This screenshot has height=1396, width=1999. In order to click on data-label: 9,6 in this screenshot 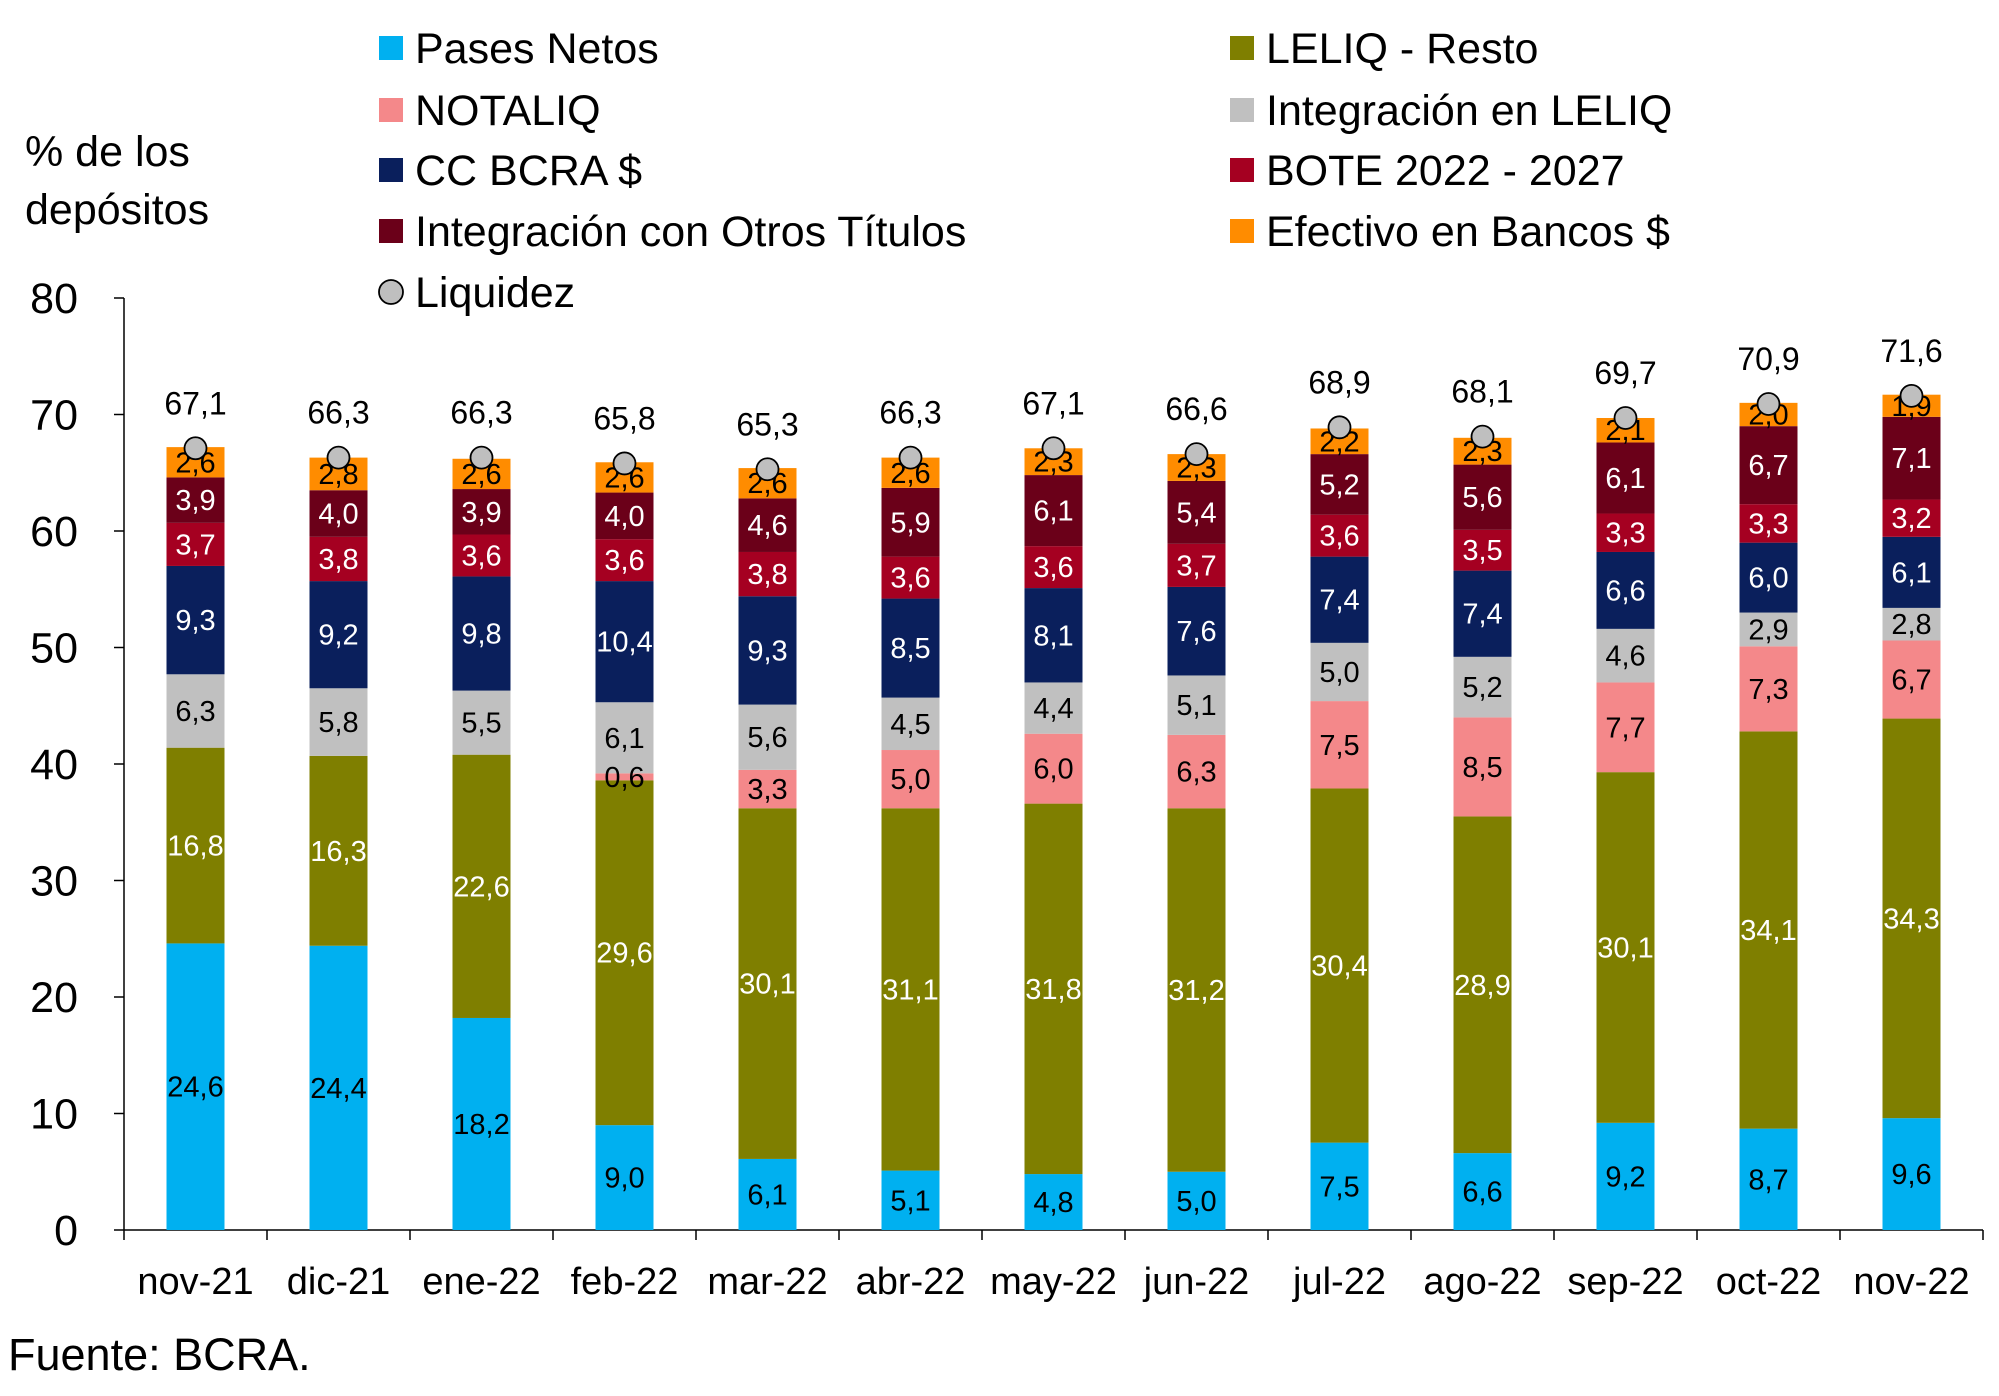, I will do `click(1911, 1175)`.